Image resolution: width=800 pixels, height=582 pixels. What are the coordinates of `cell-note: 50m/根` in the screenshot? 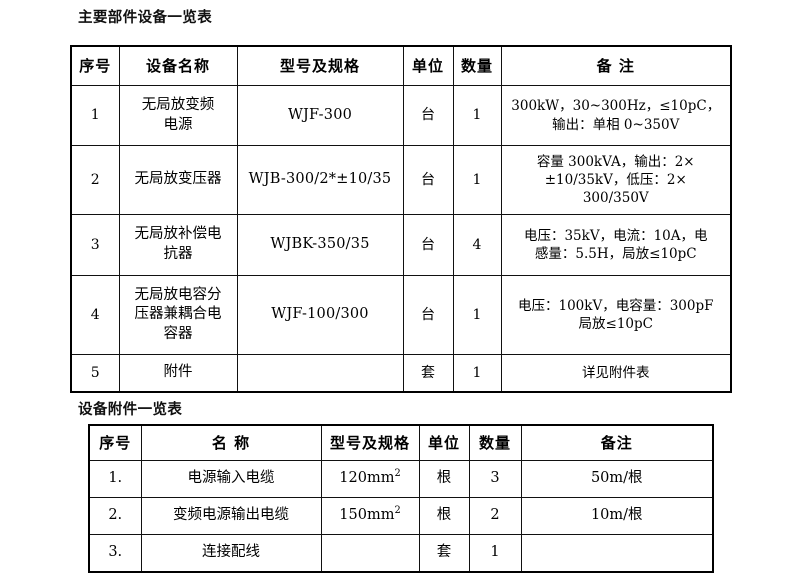 It's located at (617, 479).